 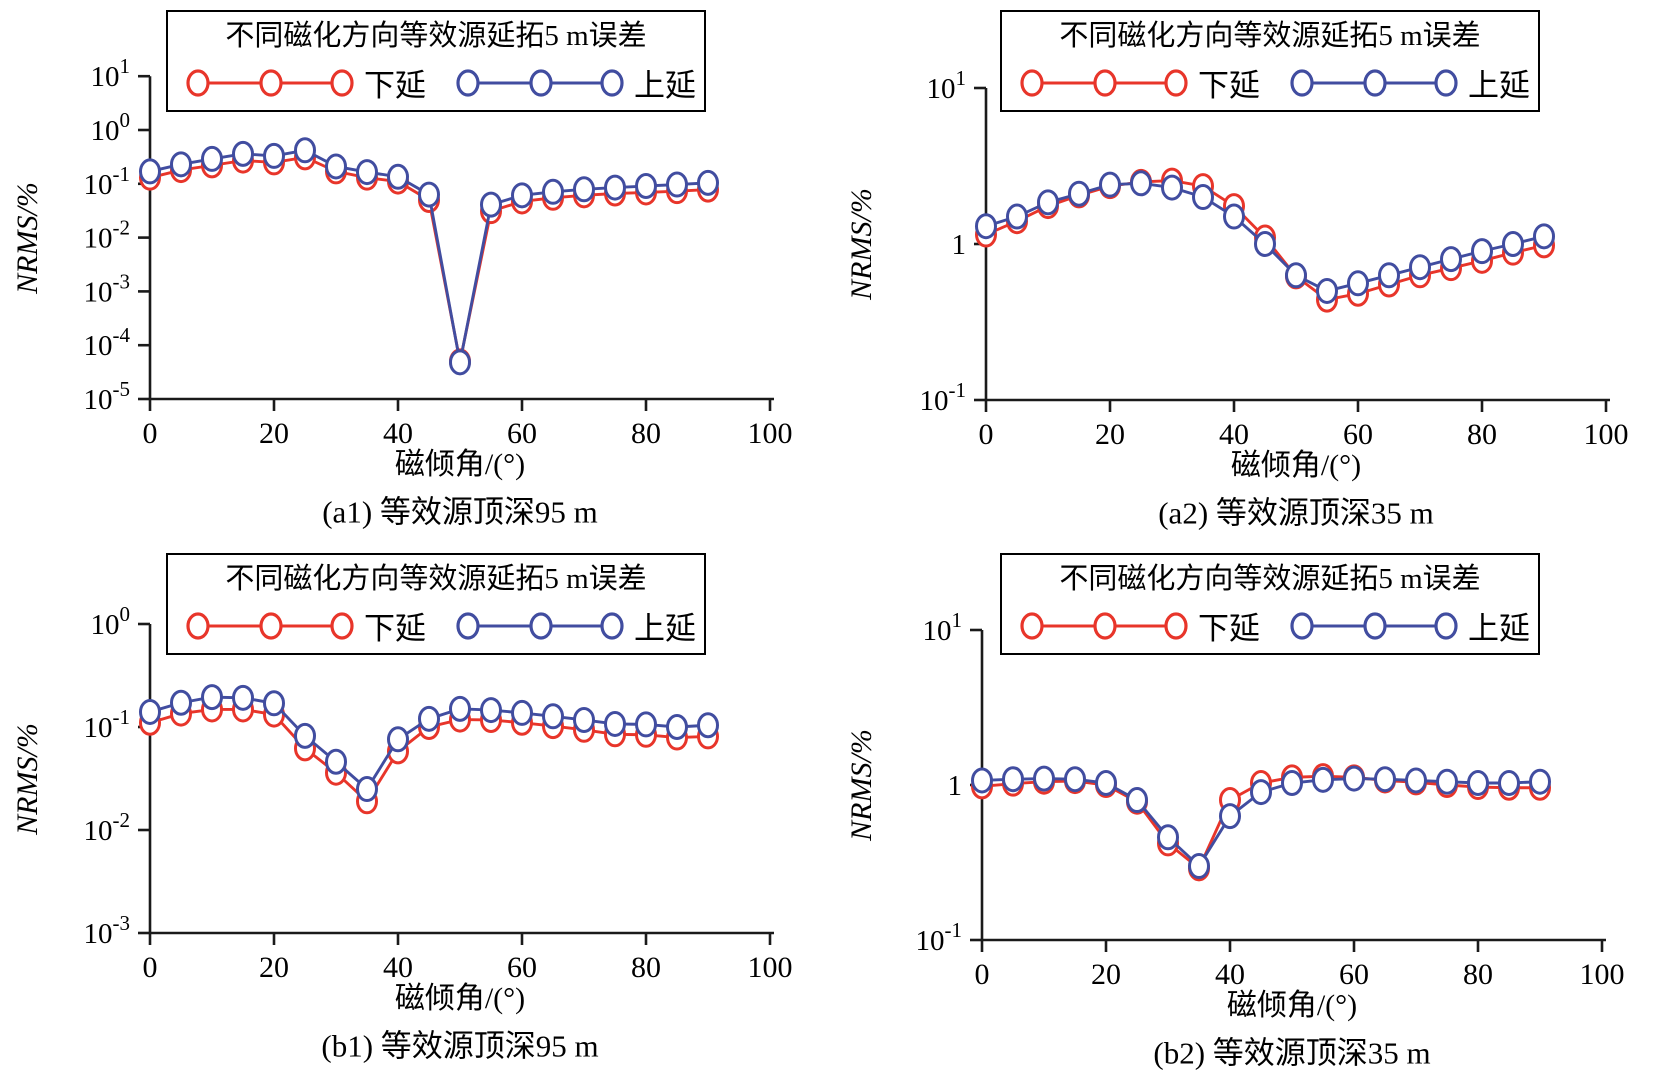 I want to click on y-tick-label: 10⁻⁵, so click(x=107, y=396).